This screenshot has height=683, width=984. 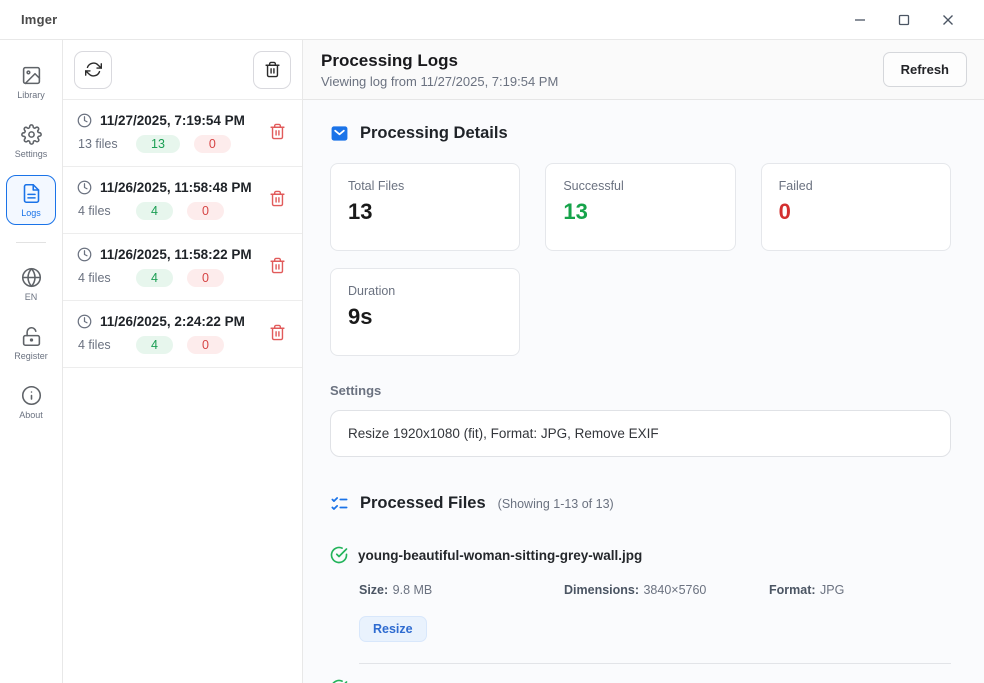 I want to click on log-entry-date: 11/26/2025, 11:58:22 PM, so click(x=176, y=254).